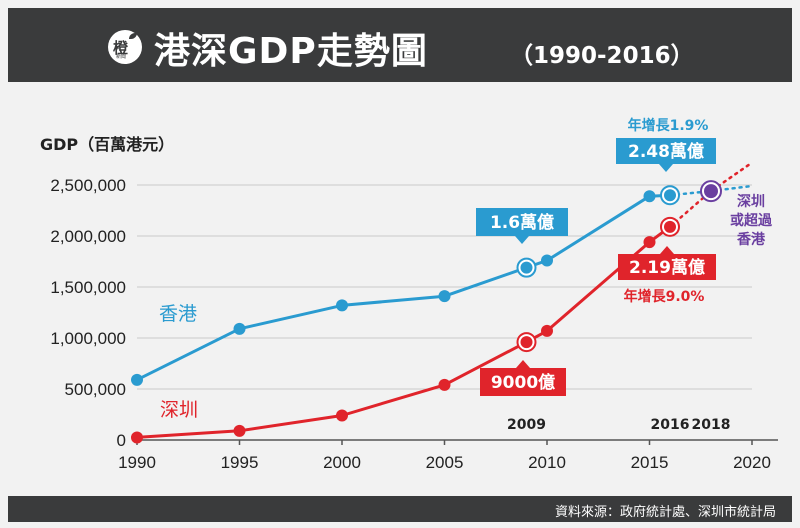  What do you see at coordinates (137, 462) in the screenshot?
I see `x-tick-label: 1990` at bounding box center [137, 462].